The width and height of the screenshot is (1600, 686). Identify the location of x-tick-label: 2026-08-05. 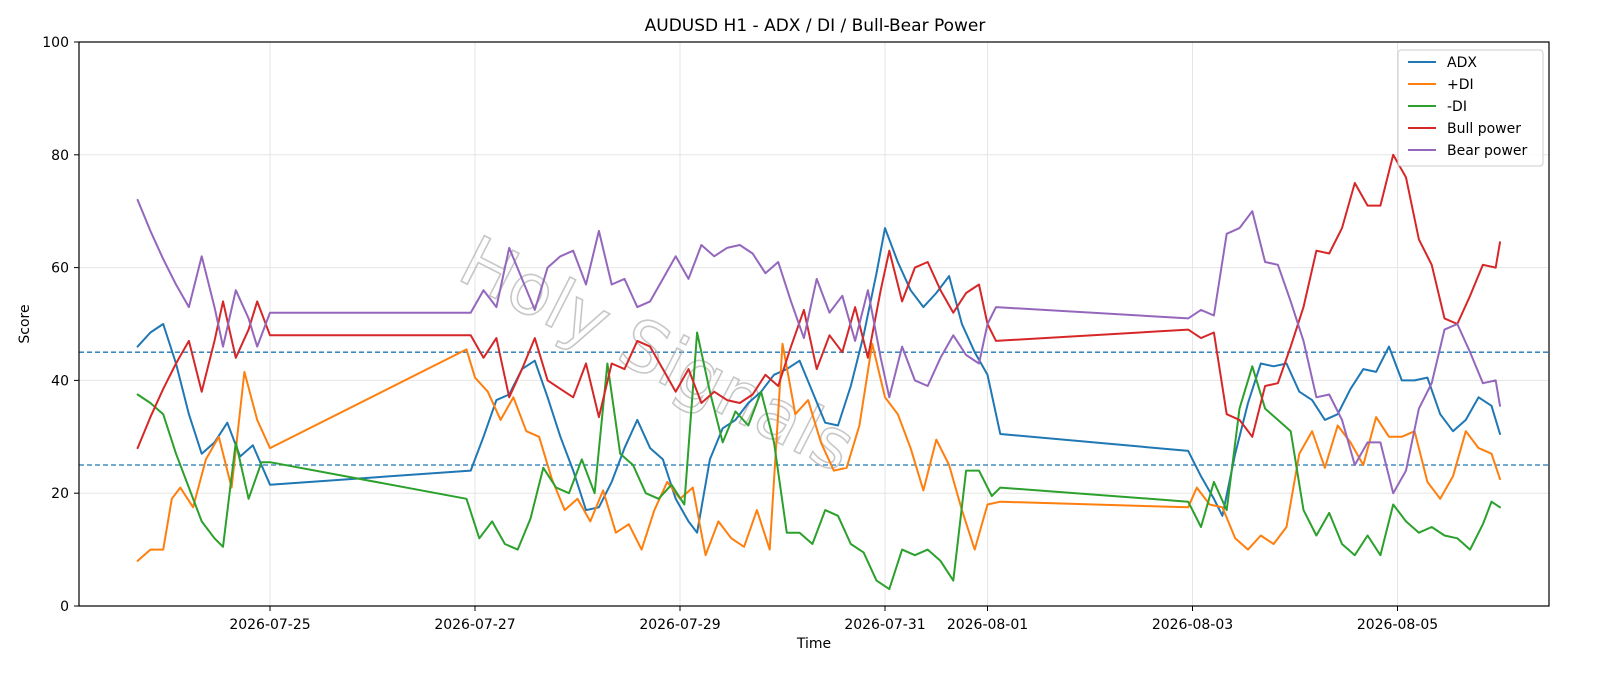
(1397, 625).